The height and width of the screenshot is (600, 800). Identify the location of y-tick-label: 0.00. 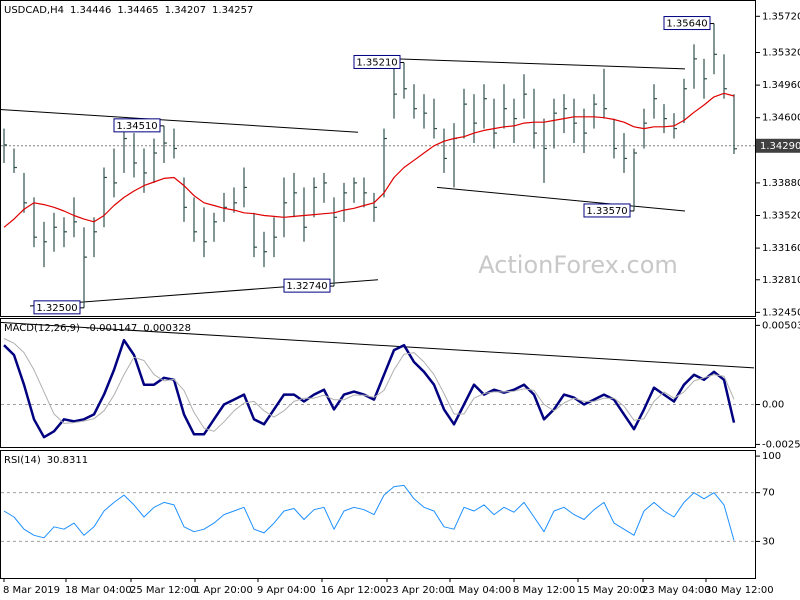
(773, 405).